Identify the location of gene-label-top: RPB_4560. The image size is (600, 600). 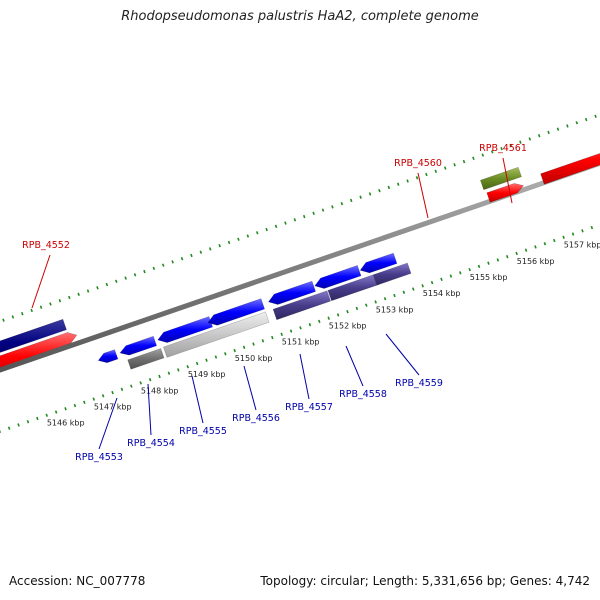
(418, 163).